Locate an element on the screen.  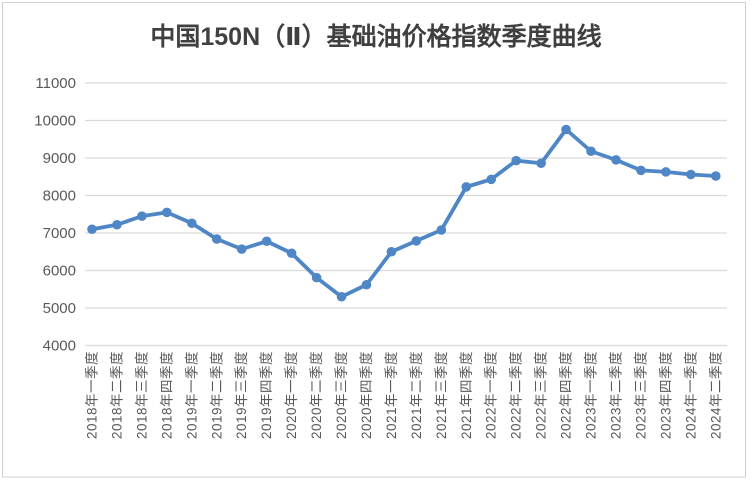
x-tick-label: 2024年一季度 is located at coordinates (690, 395).